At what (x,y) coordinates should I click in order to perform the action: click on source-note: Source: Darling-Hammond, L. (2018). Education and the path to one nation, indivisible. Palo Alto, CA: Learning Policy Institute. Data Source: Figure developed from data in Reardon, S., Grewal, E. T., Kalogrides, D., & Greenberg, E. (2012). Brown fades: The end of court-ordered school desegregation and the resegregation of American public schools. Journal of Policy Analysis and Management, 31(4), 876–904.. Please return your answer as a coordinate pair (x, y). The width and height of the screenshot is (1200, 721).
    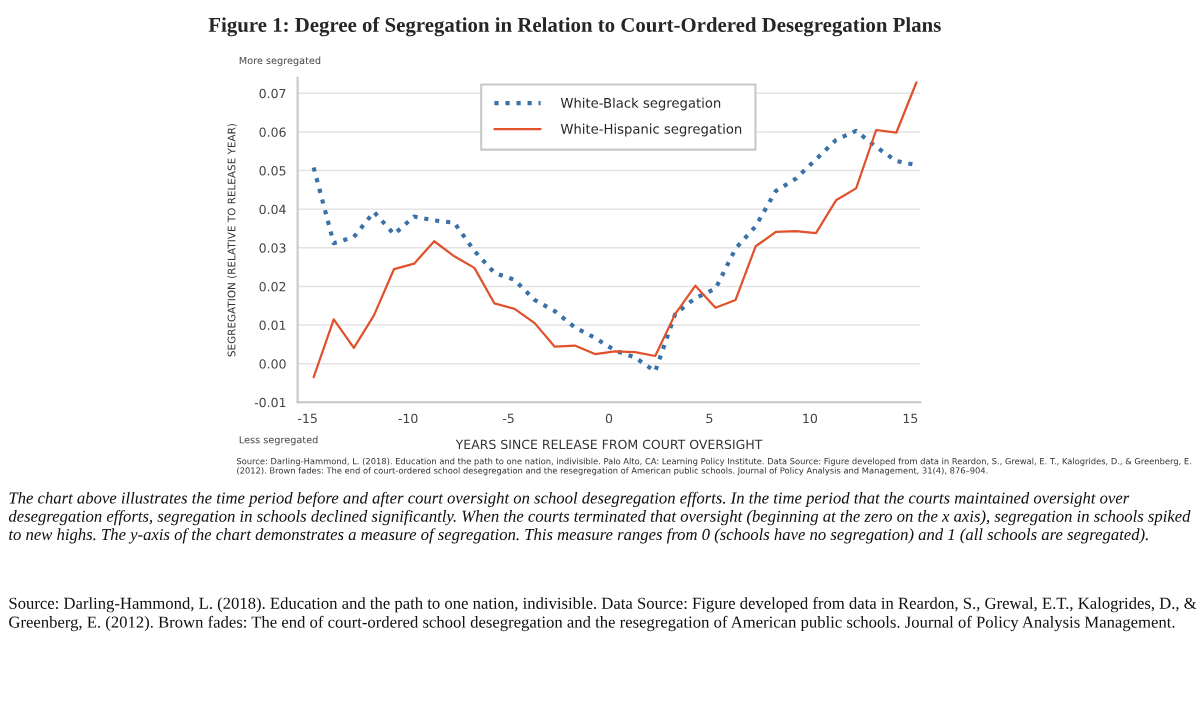
    Looking at the image, I should click on (713, 466).